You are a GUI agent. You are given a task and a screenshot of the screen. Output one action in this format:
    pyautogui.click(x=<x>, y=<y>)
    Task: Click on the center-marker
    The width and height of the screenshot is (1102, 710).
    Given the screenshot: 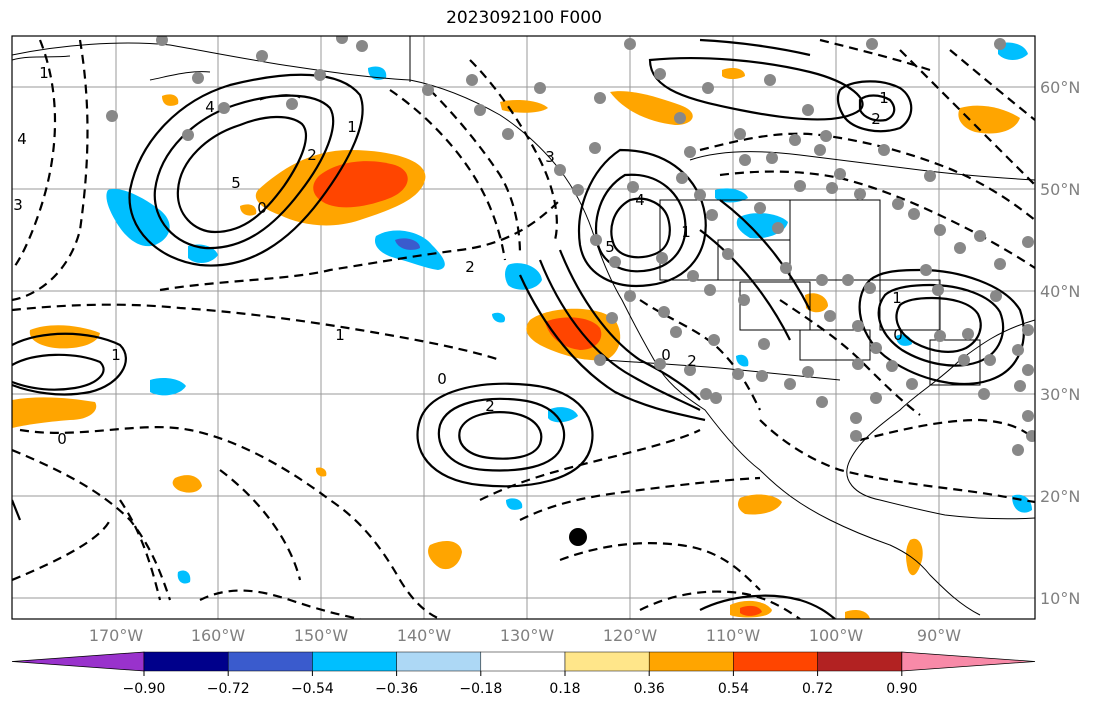 What is the action you would take?
    pyautogui.click(x=578, y=537)
    